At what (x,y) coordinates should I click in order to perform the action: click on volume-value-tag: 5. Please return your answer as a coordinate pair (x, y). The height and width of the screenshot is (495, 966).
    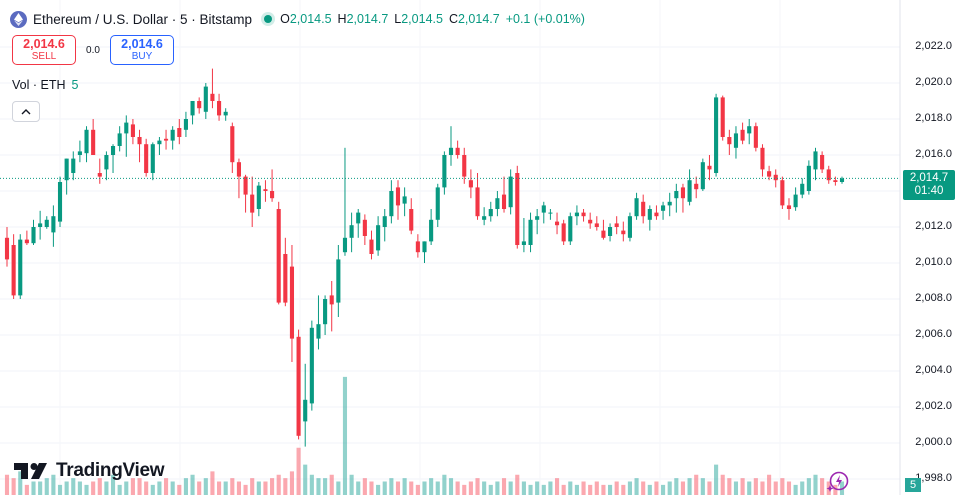
    Looking at the image, I should click on (913, 485).